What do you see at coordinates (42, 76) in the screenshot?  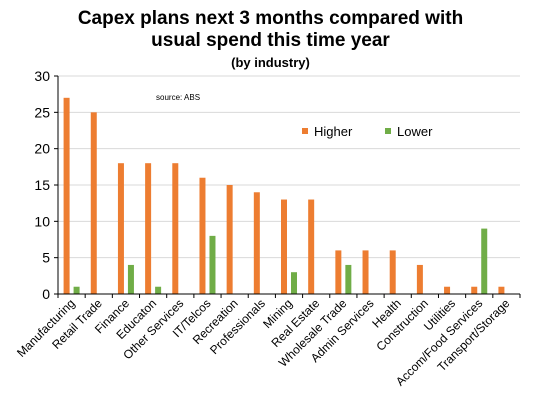 I see `y-tick-label: 30` at bounding box center [42, 76].